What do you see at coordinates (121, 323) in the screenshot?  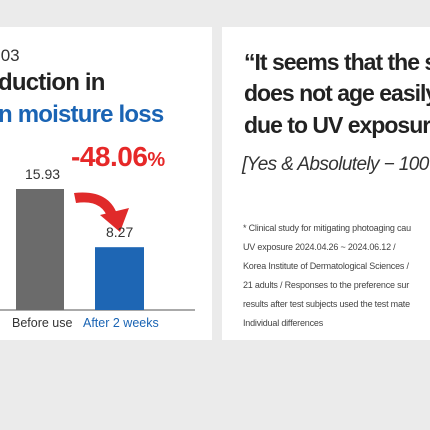 I see `category-label-after: After 2 weeks` at bounding box center [121, 323].